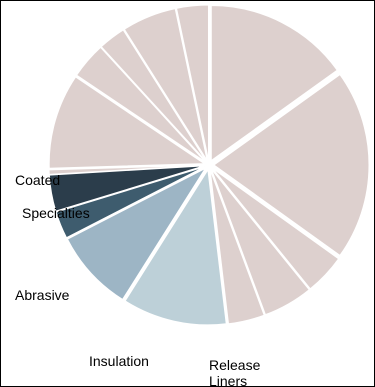 The image size is (375, 387). Describe the element at coordinates (126, 169) in the screenshot. I see `pie-slice-coated` at that location.